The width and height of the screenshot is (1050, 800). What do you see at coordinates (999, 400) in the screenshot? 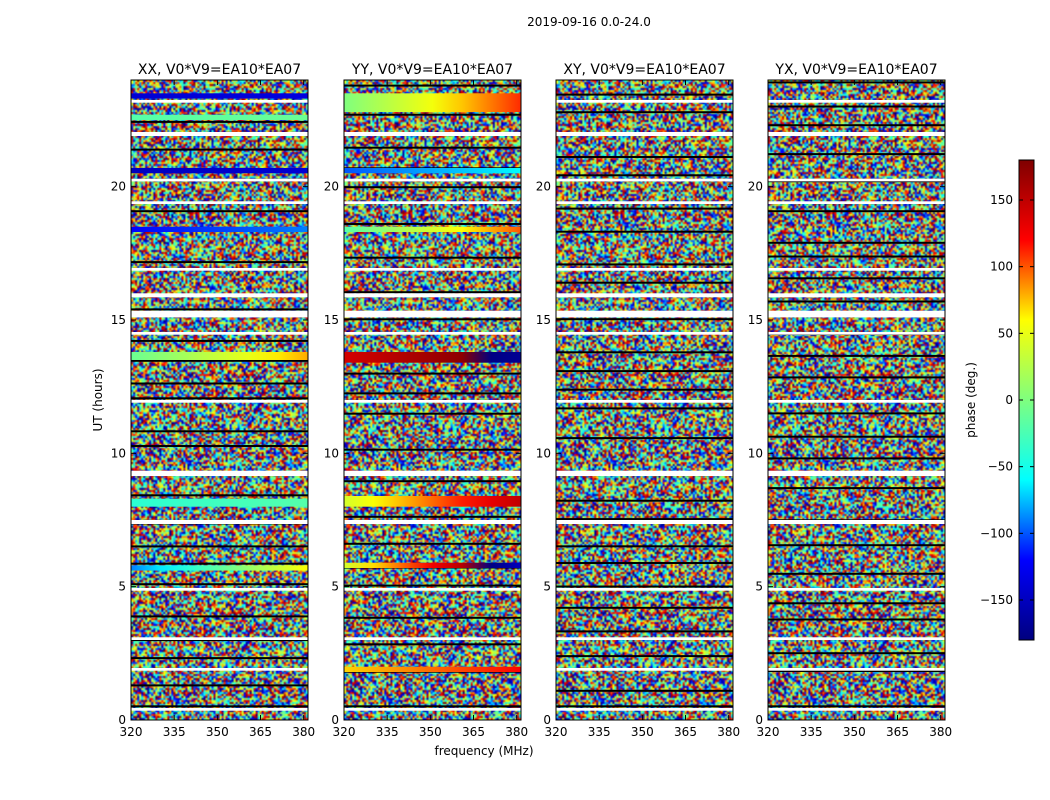
I see `colorbar: −150 −100 −50 0 50 100 150 phase (deg.)` at bounding box center [999, 400].